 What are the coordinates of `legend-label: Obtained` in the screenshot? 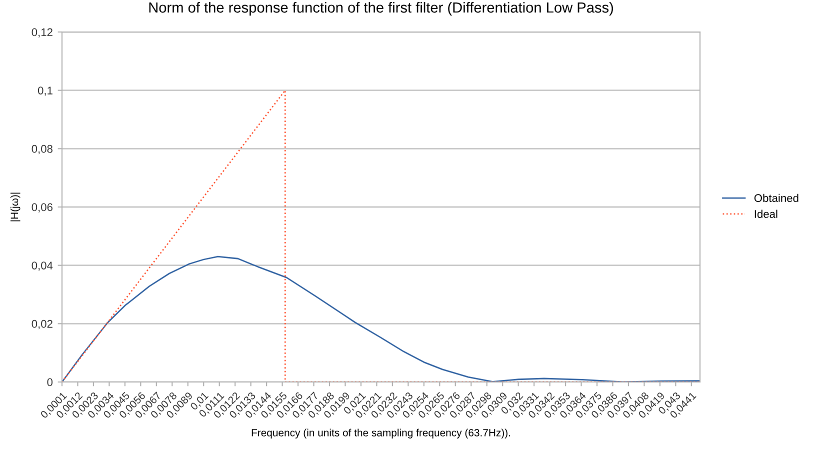 It's located at (776, 198).